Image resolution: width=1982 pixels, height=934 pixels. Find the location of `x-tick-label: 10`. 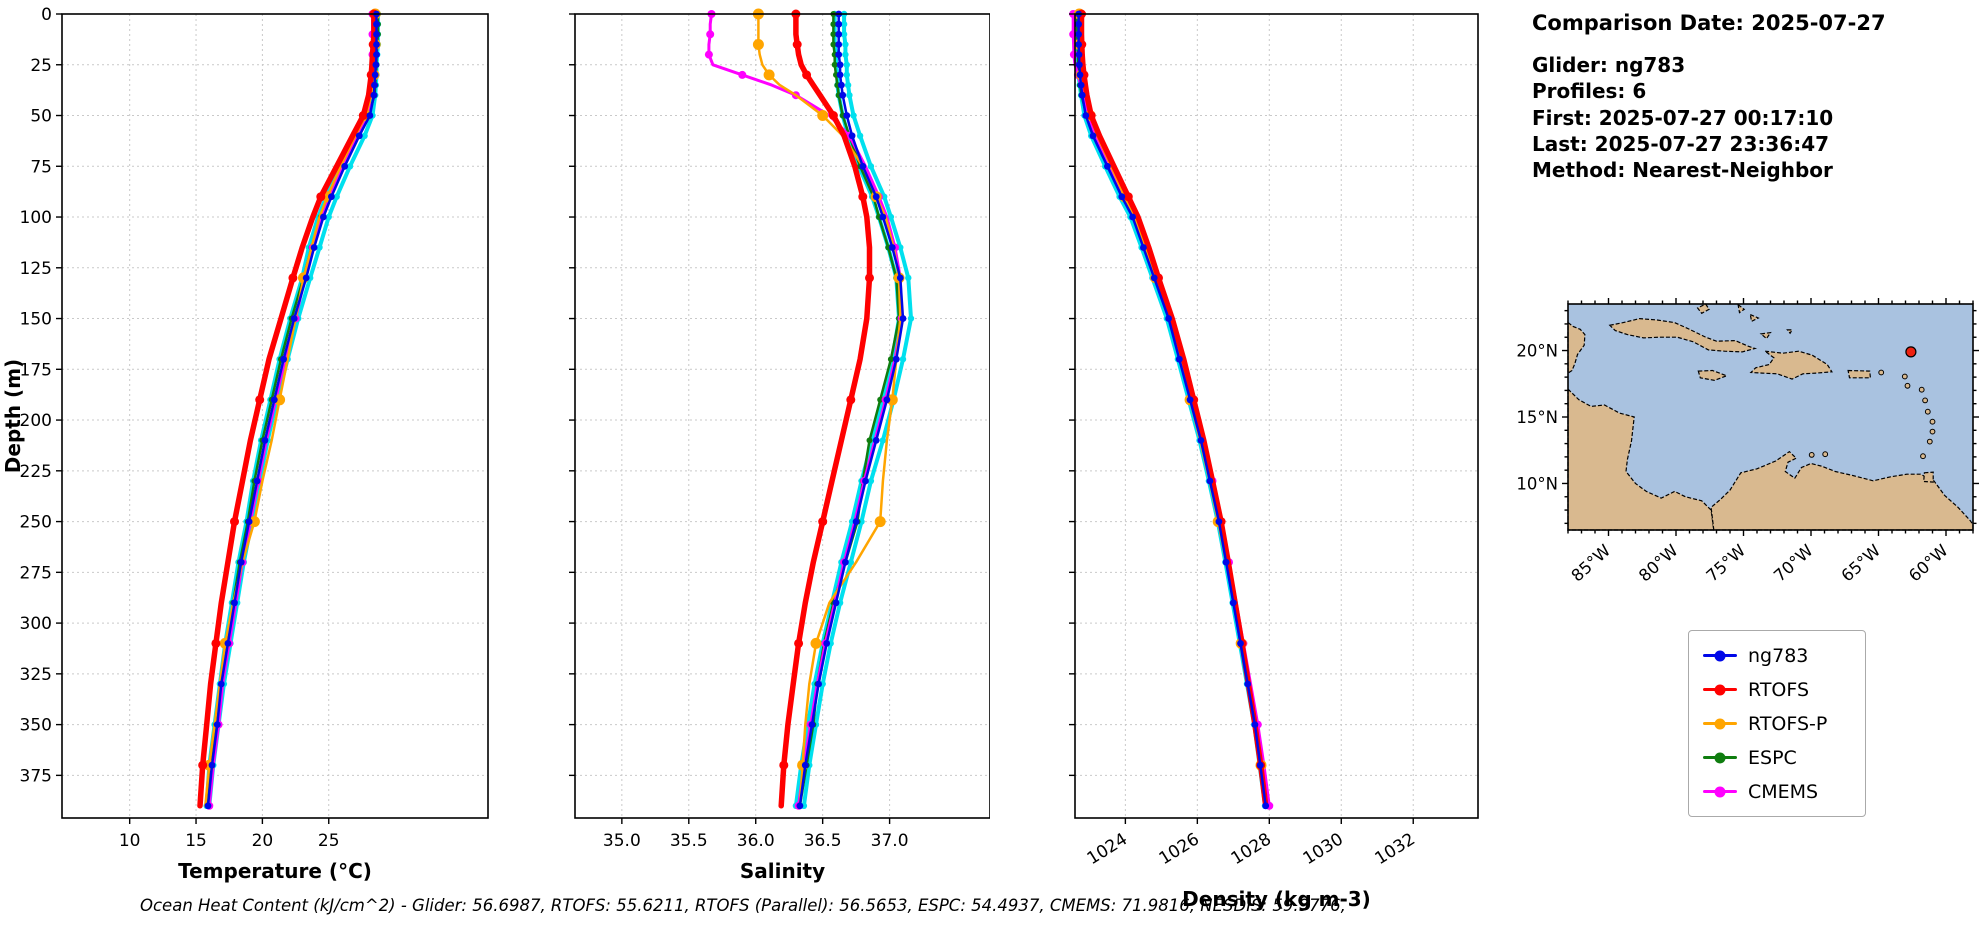

x-tick-label: 10 is located at coordinates (130, 841).